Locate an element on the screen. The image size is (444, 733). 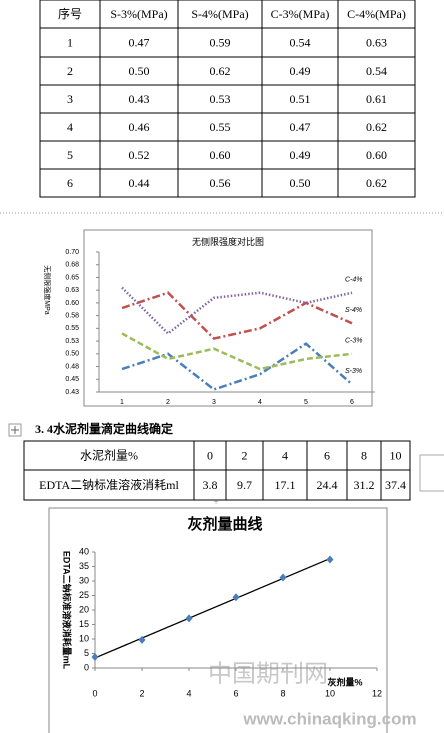
cell-text: 序号 is located at coordinates (70, 13).